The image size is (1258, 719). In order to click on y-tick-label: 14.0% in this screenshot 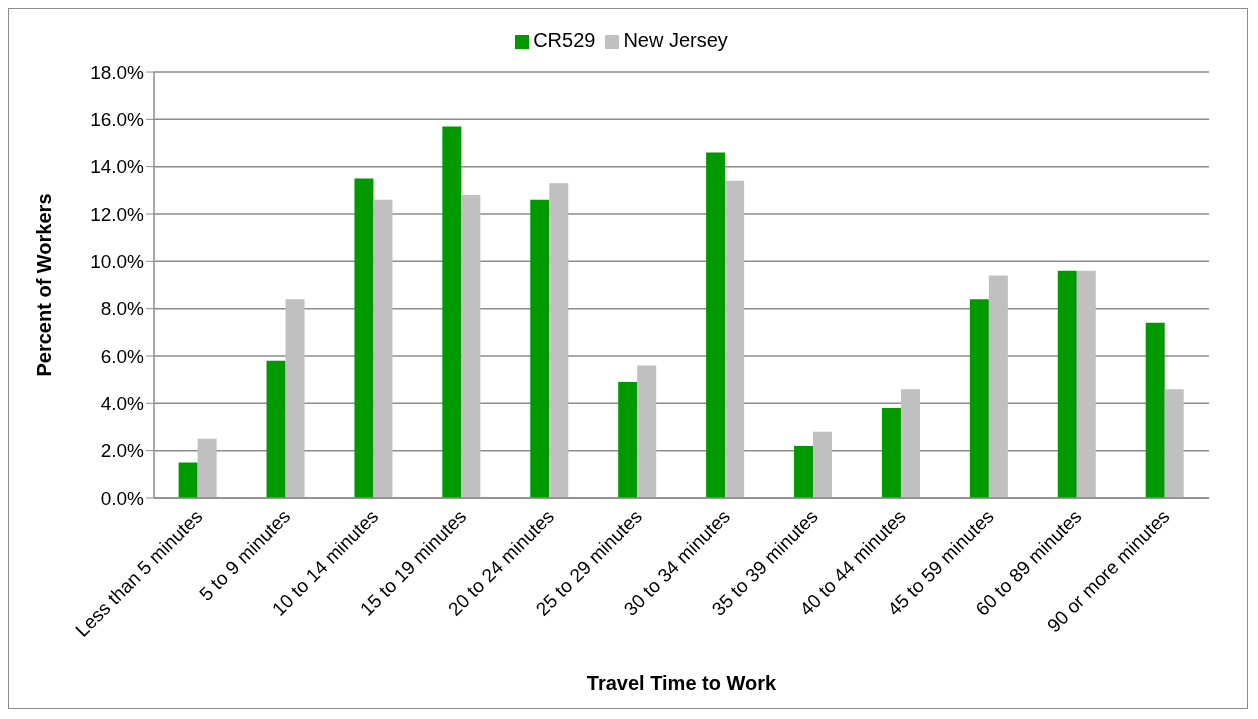, I will do `click(117, 167)`.